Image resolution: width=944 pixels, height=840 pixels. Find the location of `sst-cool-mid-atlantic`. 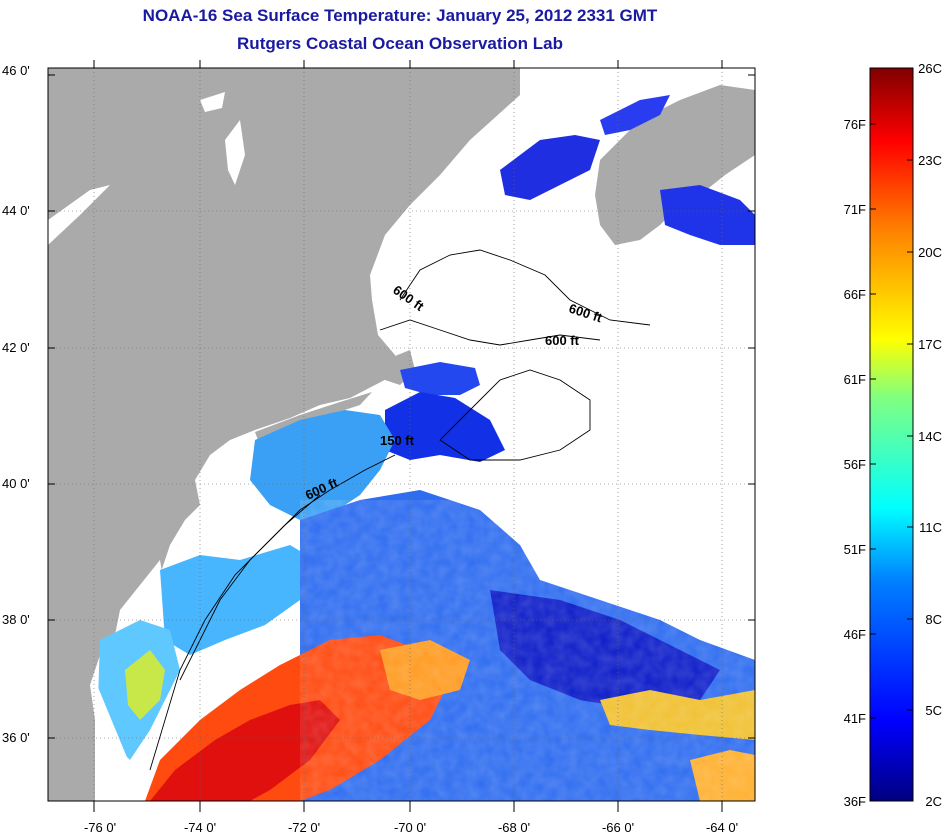

sst-cool-mid-atlantic is located at coordinates (237, 600).